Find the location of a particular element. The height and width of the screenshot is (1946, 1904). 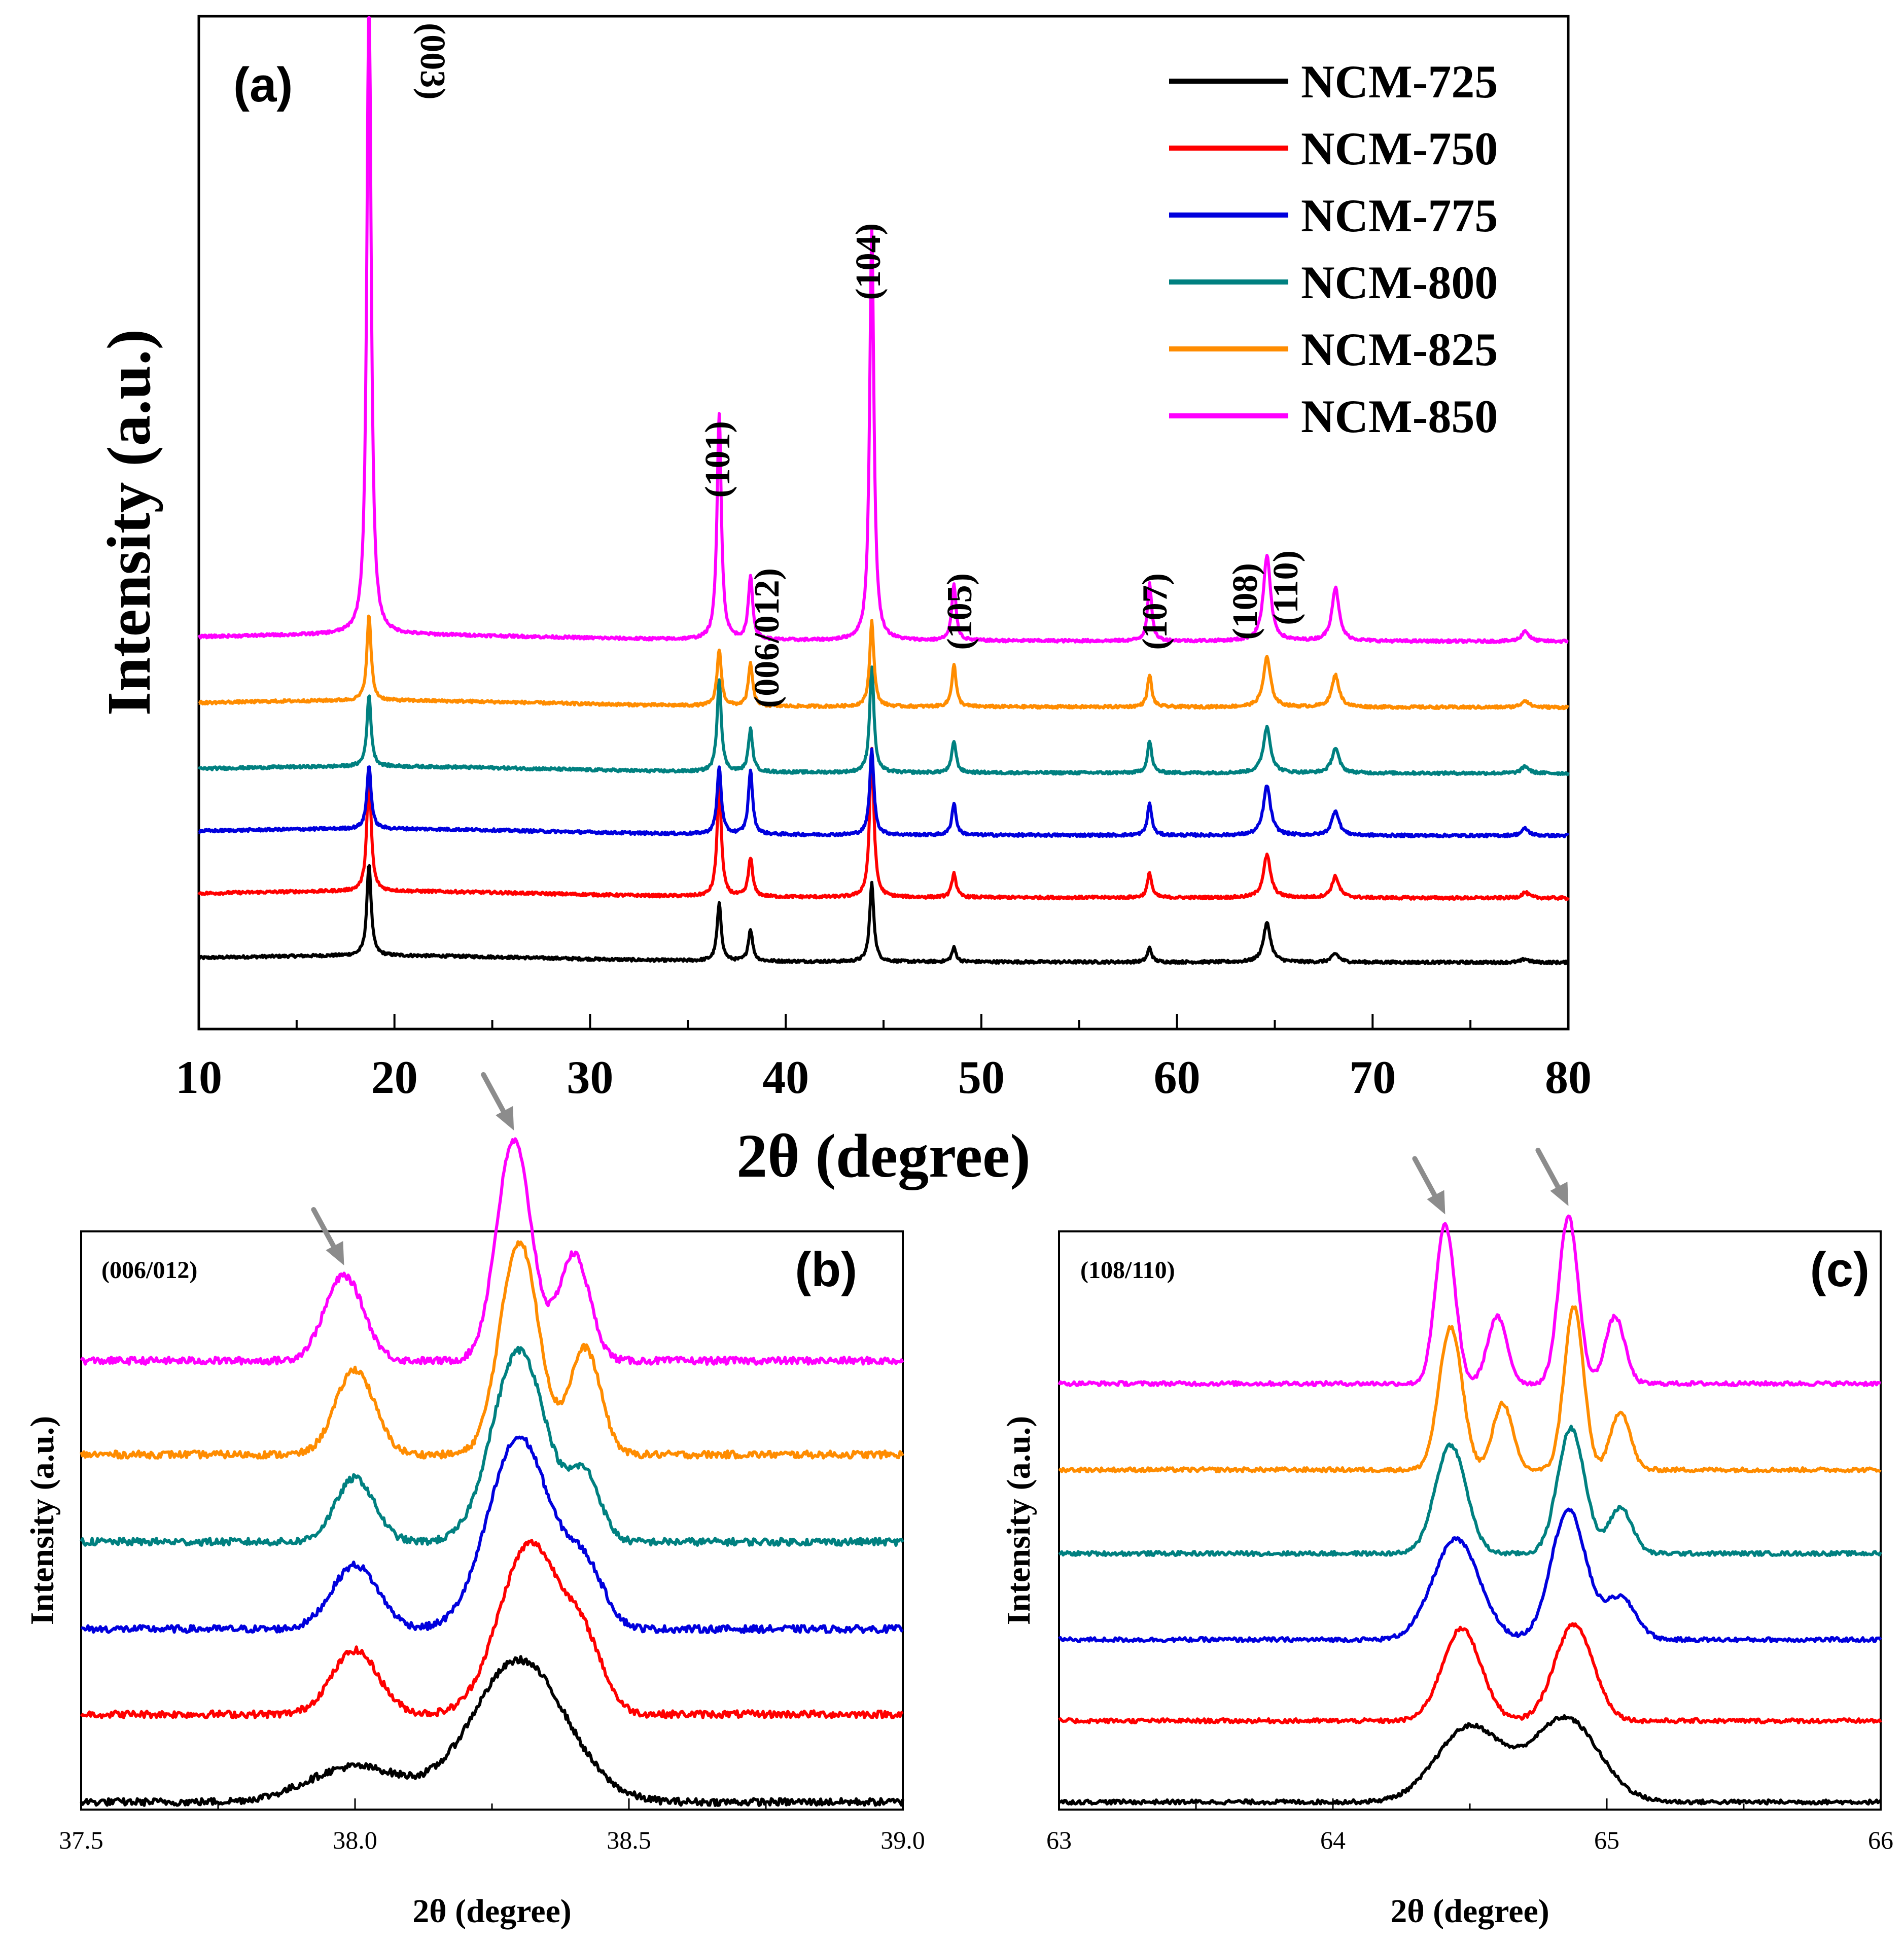

panel-a-label: (a) is located at coordinates (263, 85).